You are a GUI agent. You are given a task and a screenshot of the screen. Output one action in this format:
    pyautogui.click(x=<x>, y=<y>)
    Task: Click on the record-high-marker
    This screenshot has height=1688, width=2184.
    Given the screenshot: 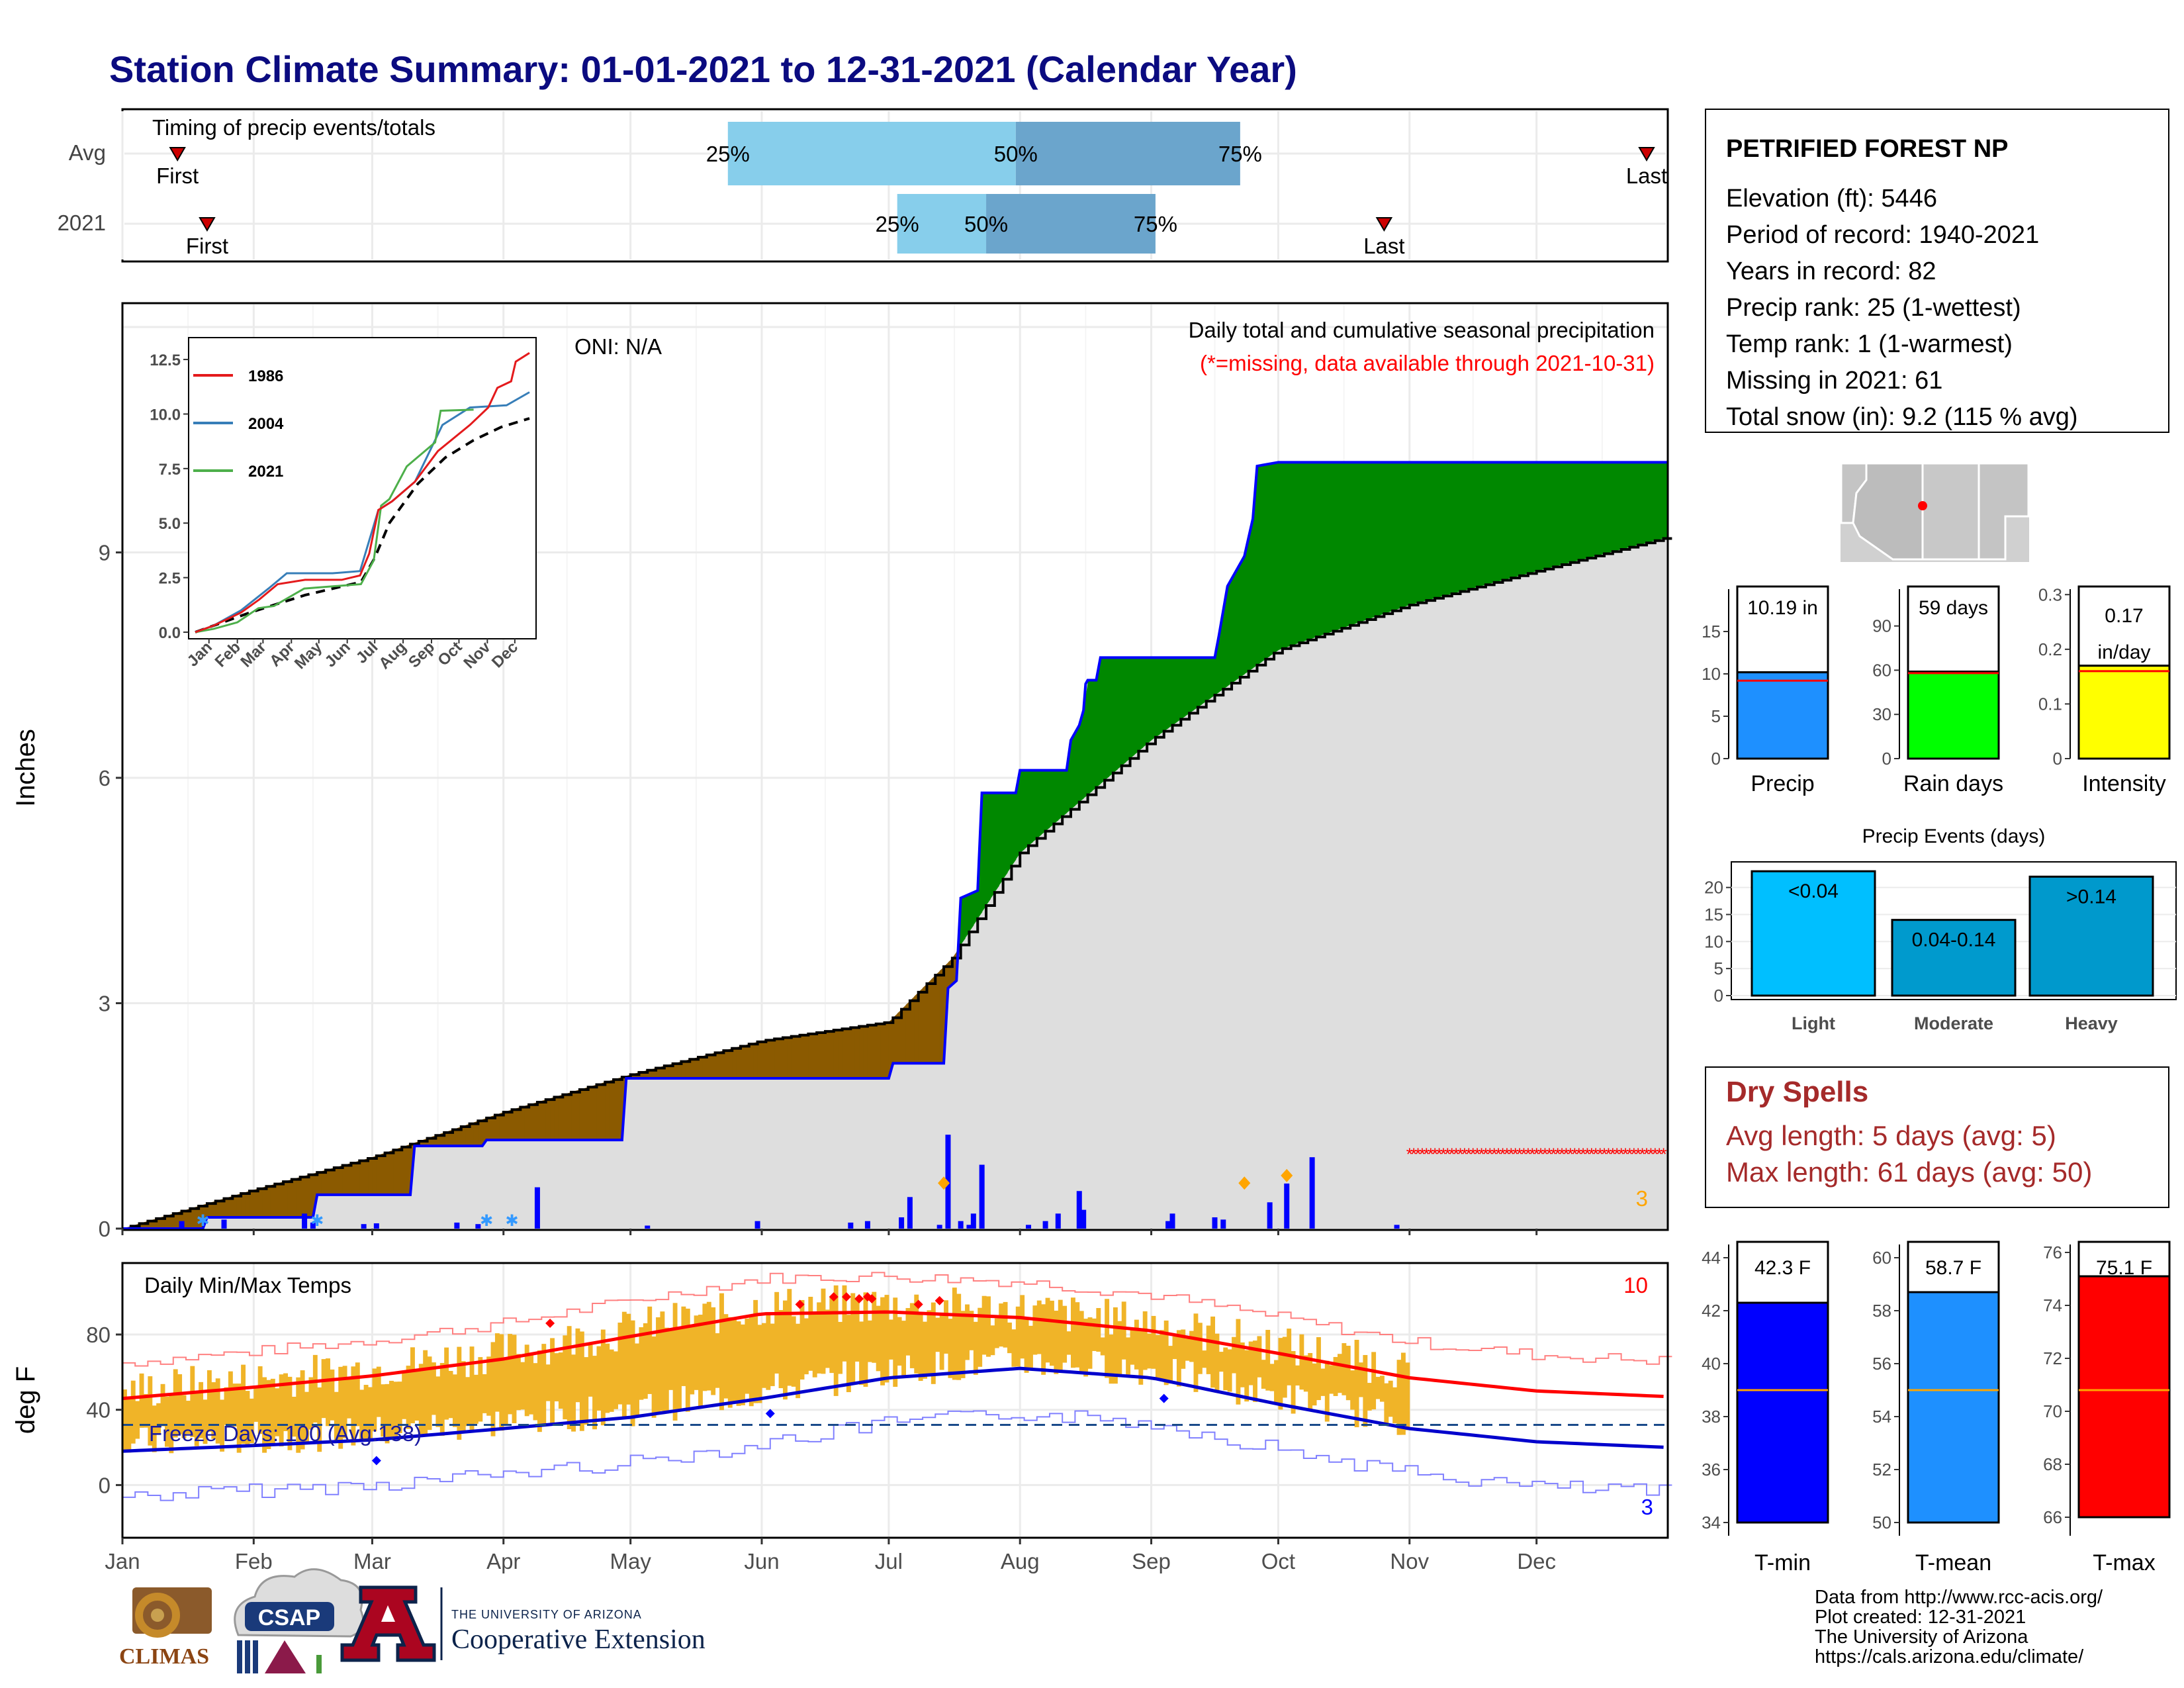 What is the action you would take?
    pyautogui.click(x=918, y=1304)
    